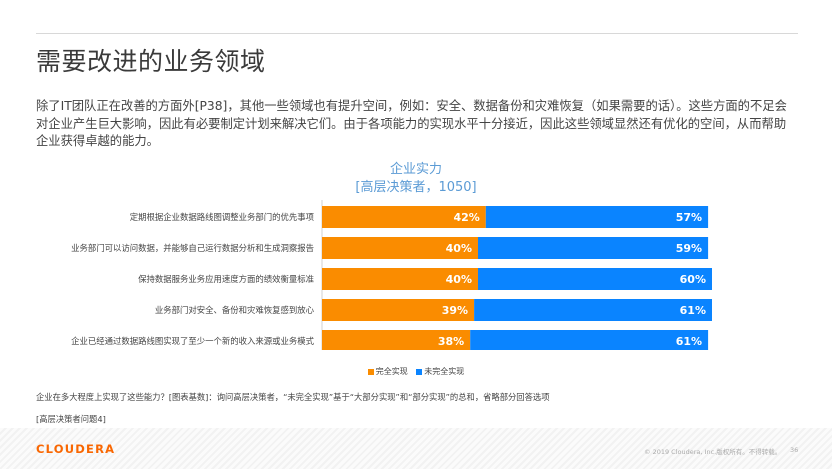 This screenshot has height=469, width=832. What do you see at coordinates (419, 371) in the screenshot?
I see `legend-swatch-partial` at bounding box center [419, 371].